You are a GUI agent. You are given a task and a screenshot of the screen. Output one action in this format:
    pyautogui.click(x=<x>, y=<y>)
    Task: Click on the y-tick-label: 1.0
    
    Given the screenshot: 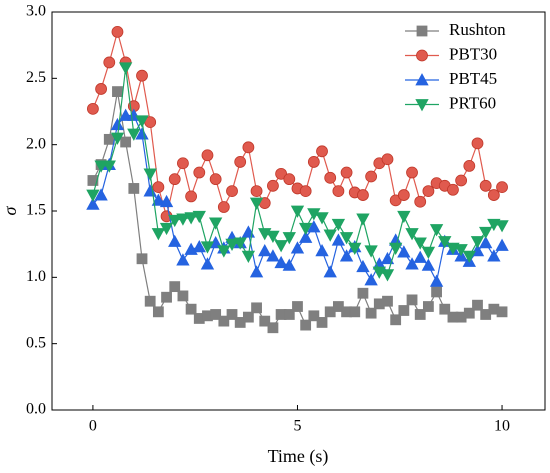 What is the action you would take?
    pyautogui.click(x=36, y=276)
    